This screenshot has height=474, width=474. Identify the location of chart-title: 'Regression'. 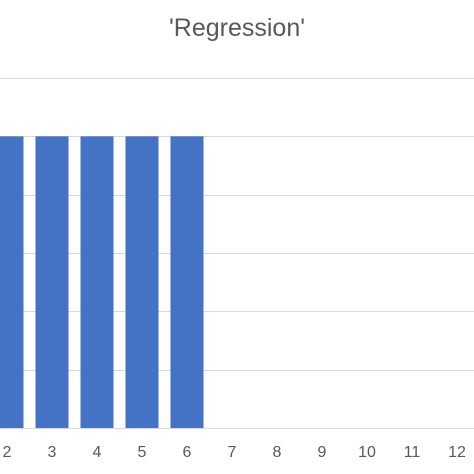
(237, 28).